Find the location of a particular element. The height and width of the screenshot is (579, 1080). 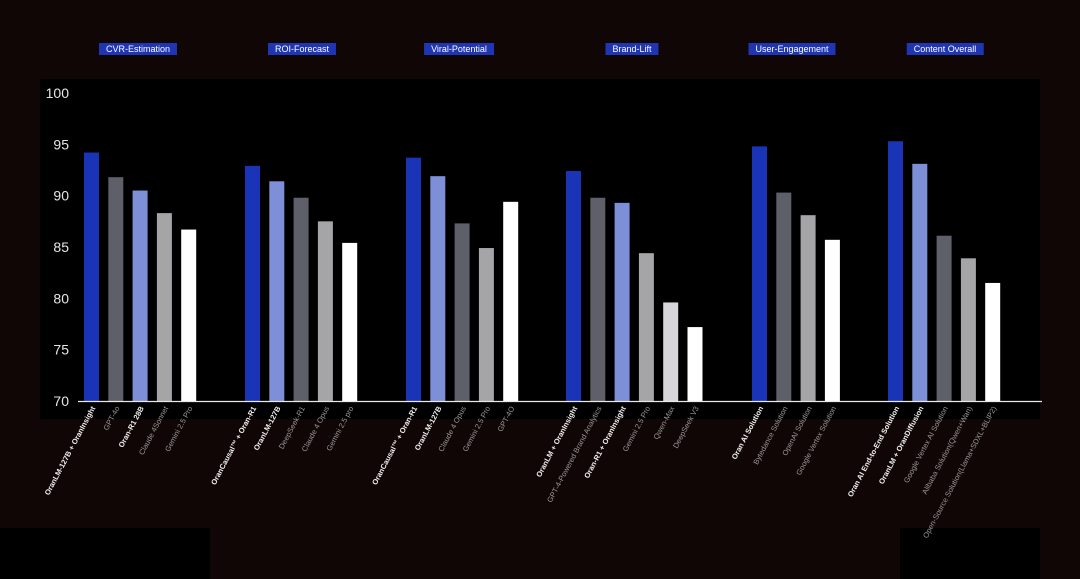

group-badge: Brand-Lift is located at coordinates (632, 49).